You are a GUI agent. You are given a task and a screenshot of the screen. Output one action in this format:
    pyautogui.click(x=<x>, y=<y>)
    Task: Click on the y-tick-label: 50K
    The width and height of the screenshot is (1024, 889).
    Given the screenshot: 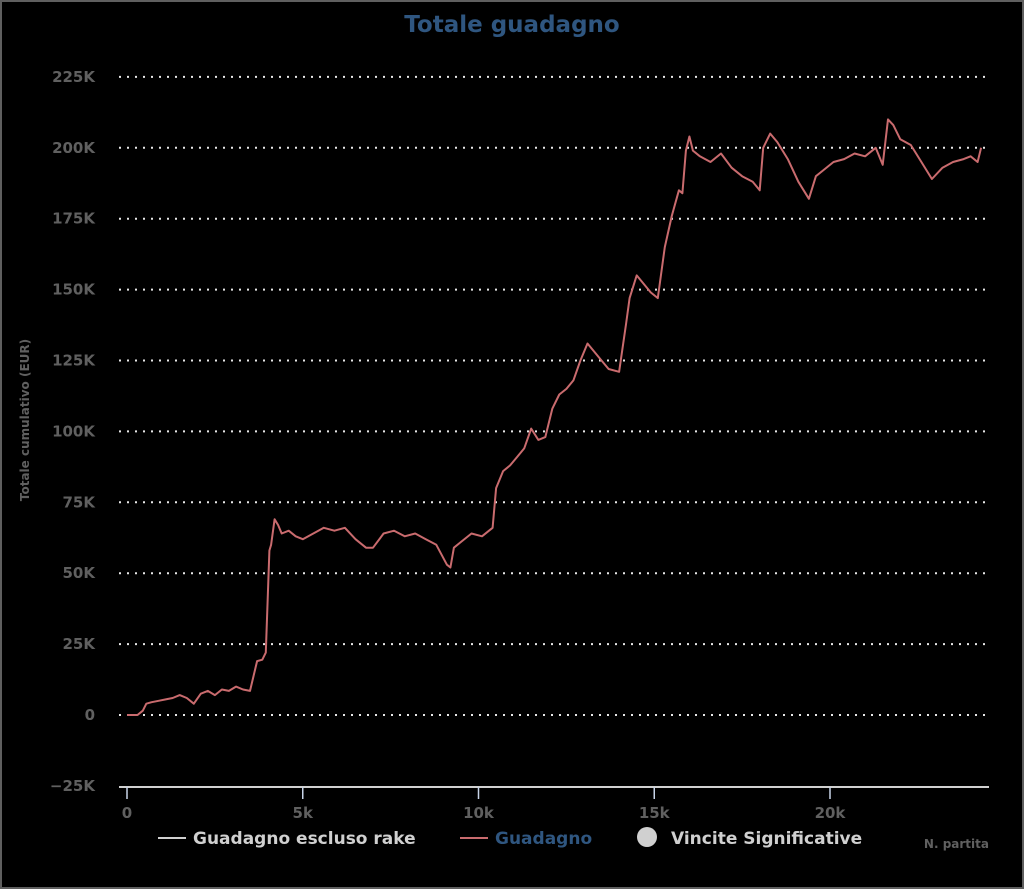 What is the action you would take?
    pyautogui.click(x=80, y=573)
    